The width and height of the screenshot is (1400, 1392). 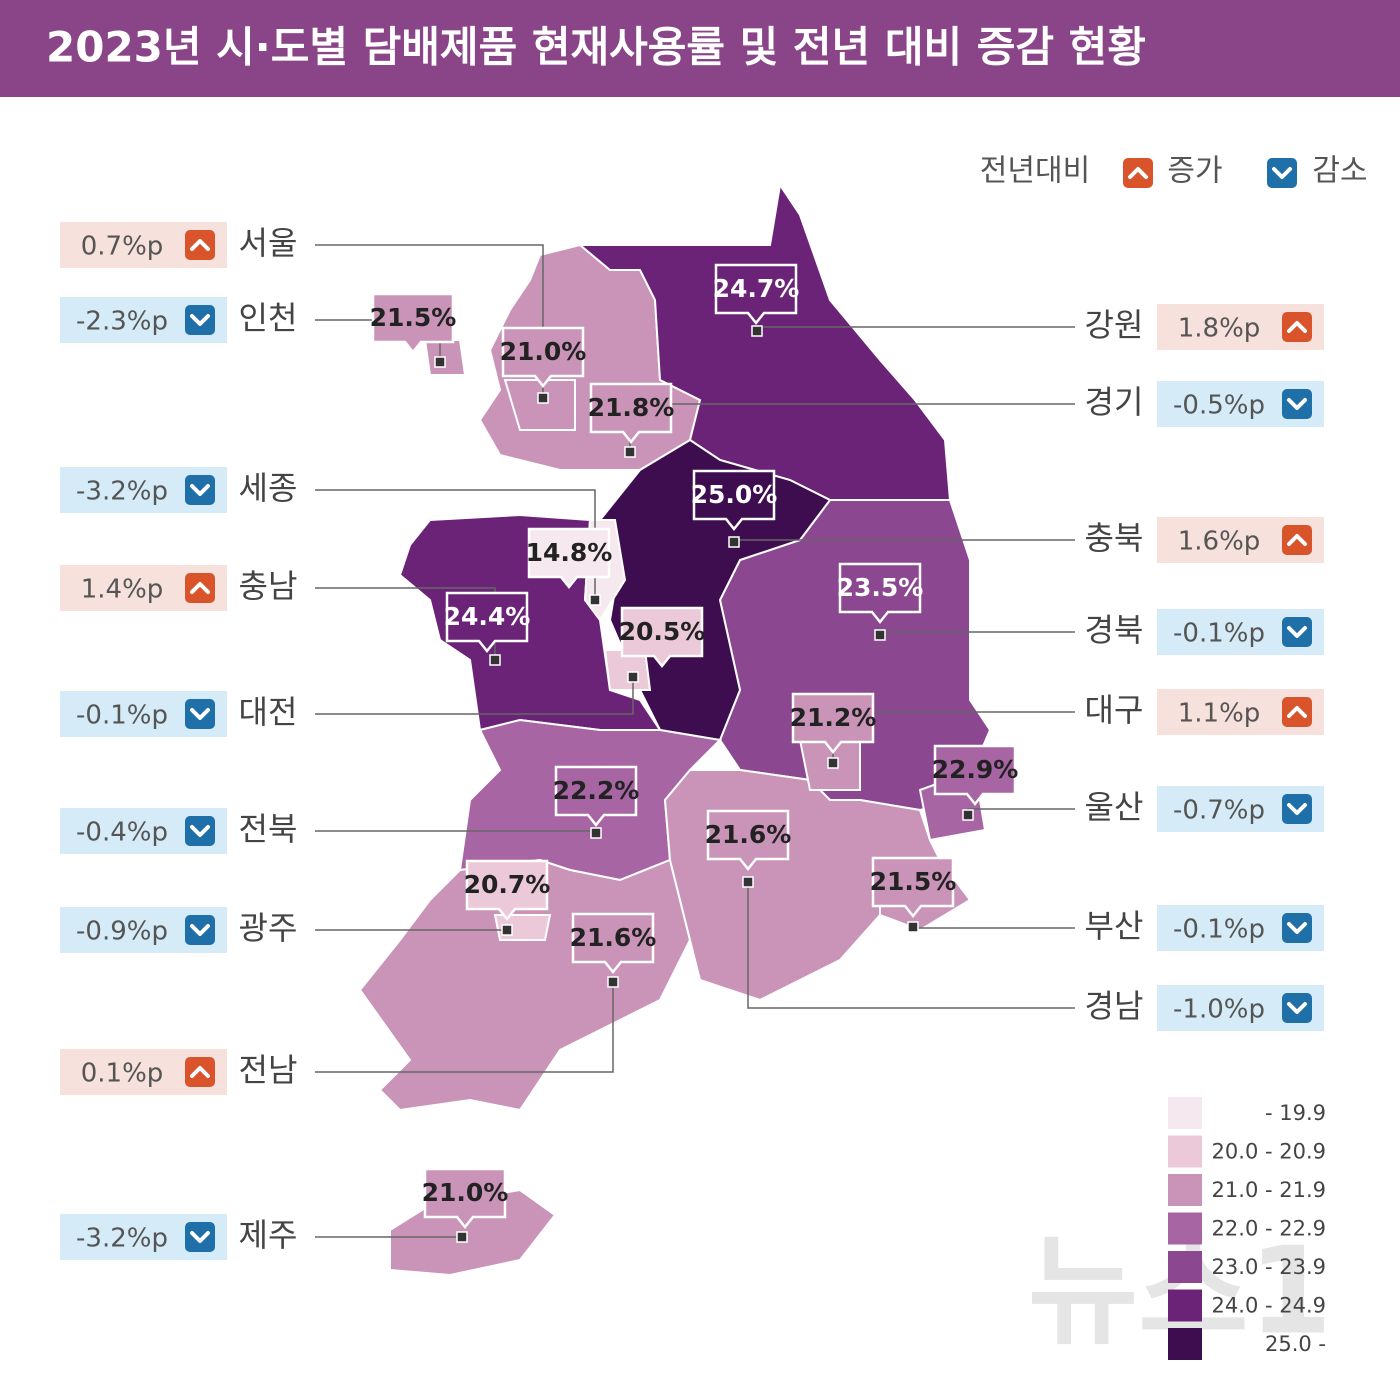 I want to click on change-label: -0.4%p, so click(x=122, y=833).